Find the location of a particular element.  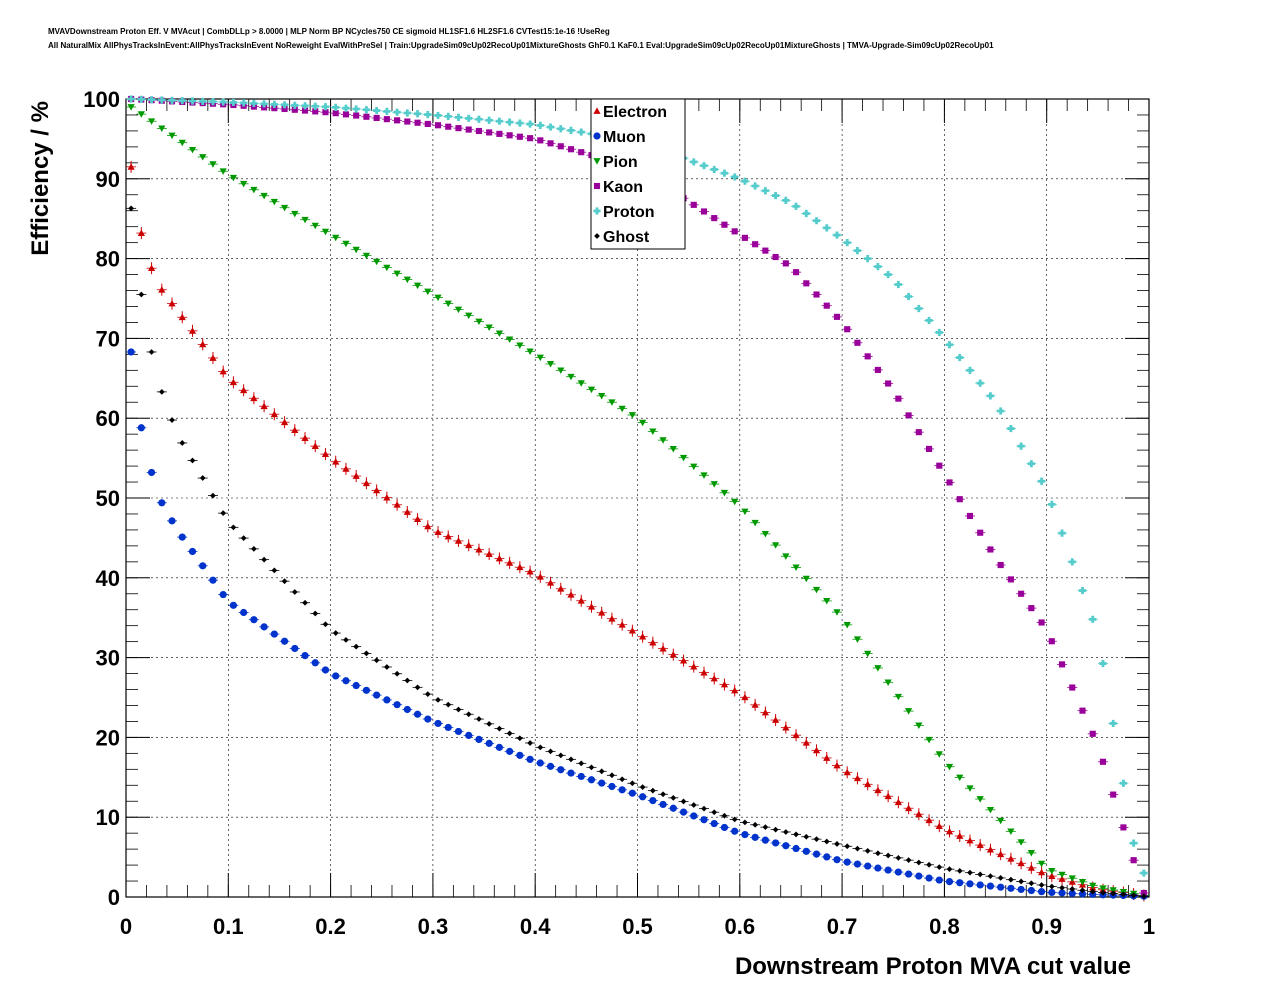

x-tick-label: 1 is located at coordinates (1149, 926).